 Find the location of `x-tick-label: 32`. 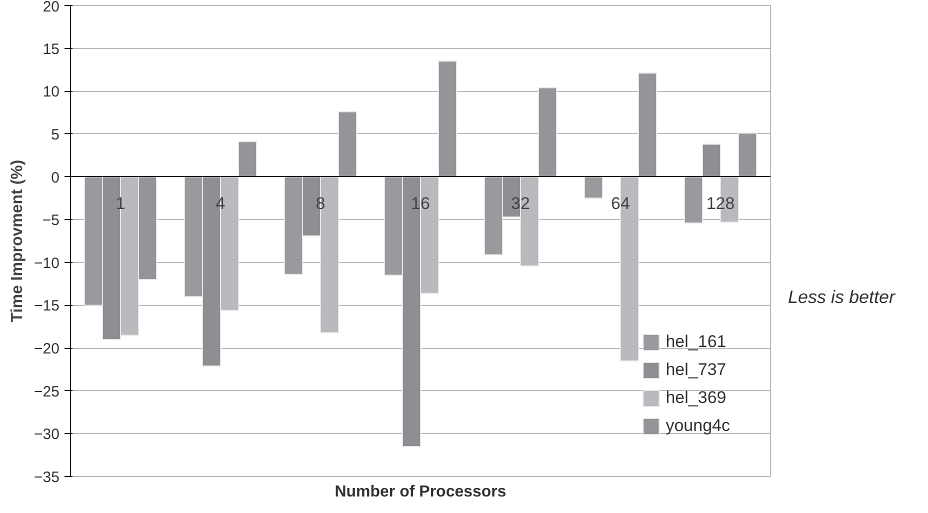

x-tick-label: 32 is located at coordinates (520, 203).